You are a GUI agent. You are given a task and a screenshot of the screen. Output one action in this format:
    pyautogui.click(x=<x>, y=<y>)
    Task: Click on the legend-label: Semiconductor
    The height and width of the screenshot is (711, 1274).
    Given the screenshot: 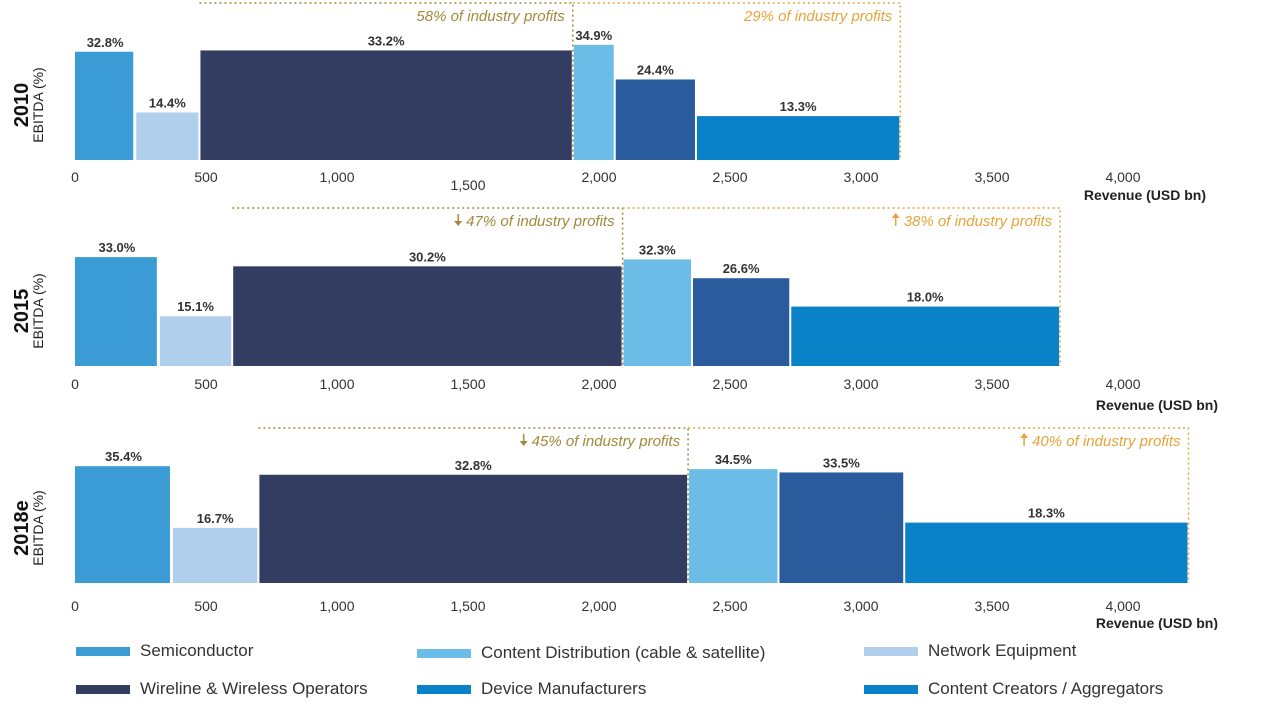 What is the action you would take?
    pyautogui.click(x=197, y=650)
    